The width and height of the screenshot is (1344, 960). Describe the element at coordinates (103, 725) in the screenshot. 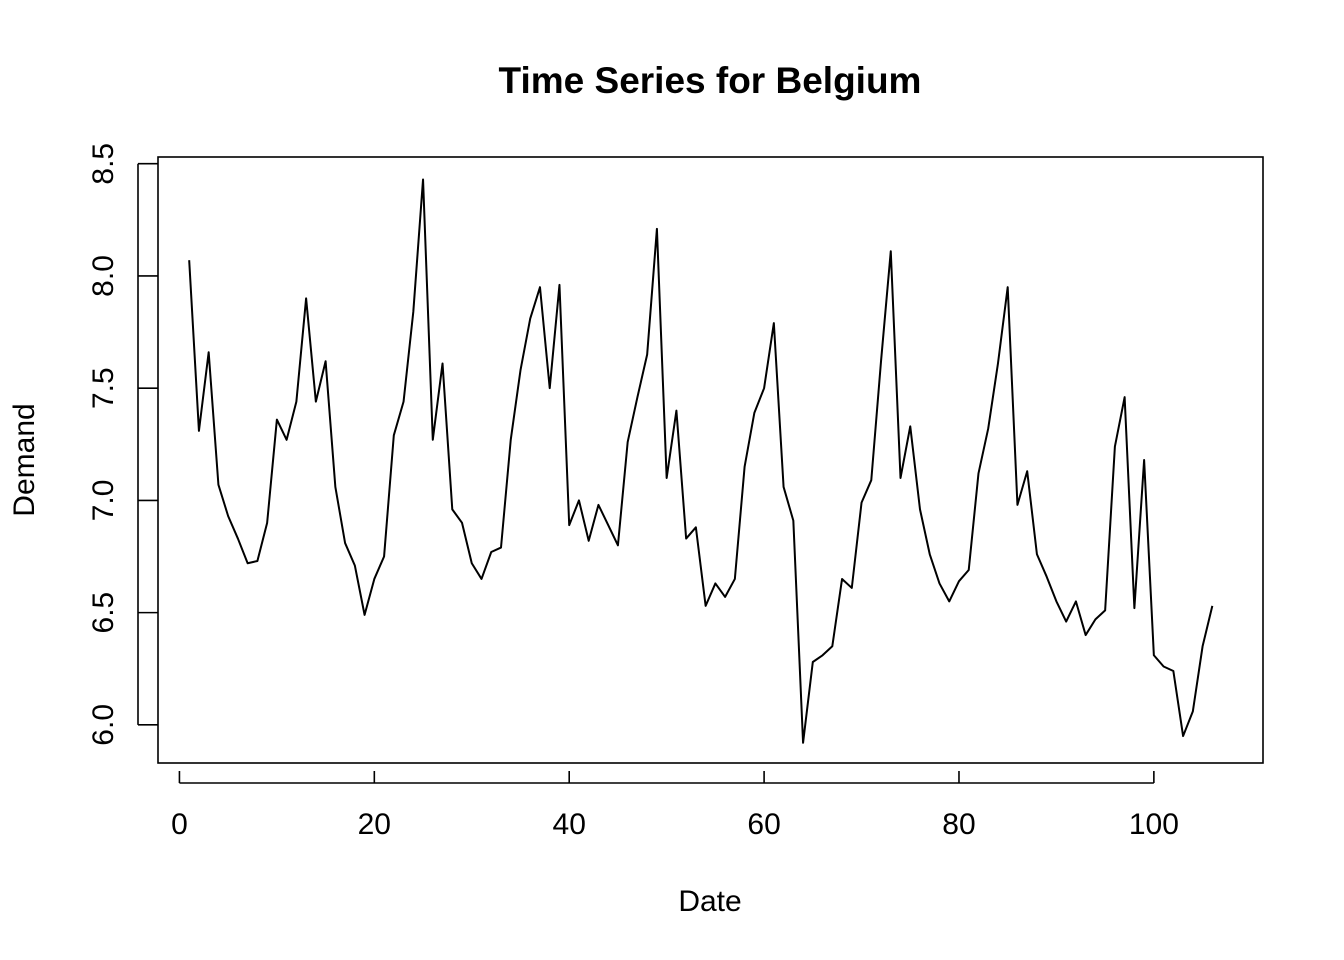

I see `y-tick-label: 6.0` at that location.